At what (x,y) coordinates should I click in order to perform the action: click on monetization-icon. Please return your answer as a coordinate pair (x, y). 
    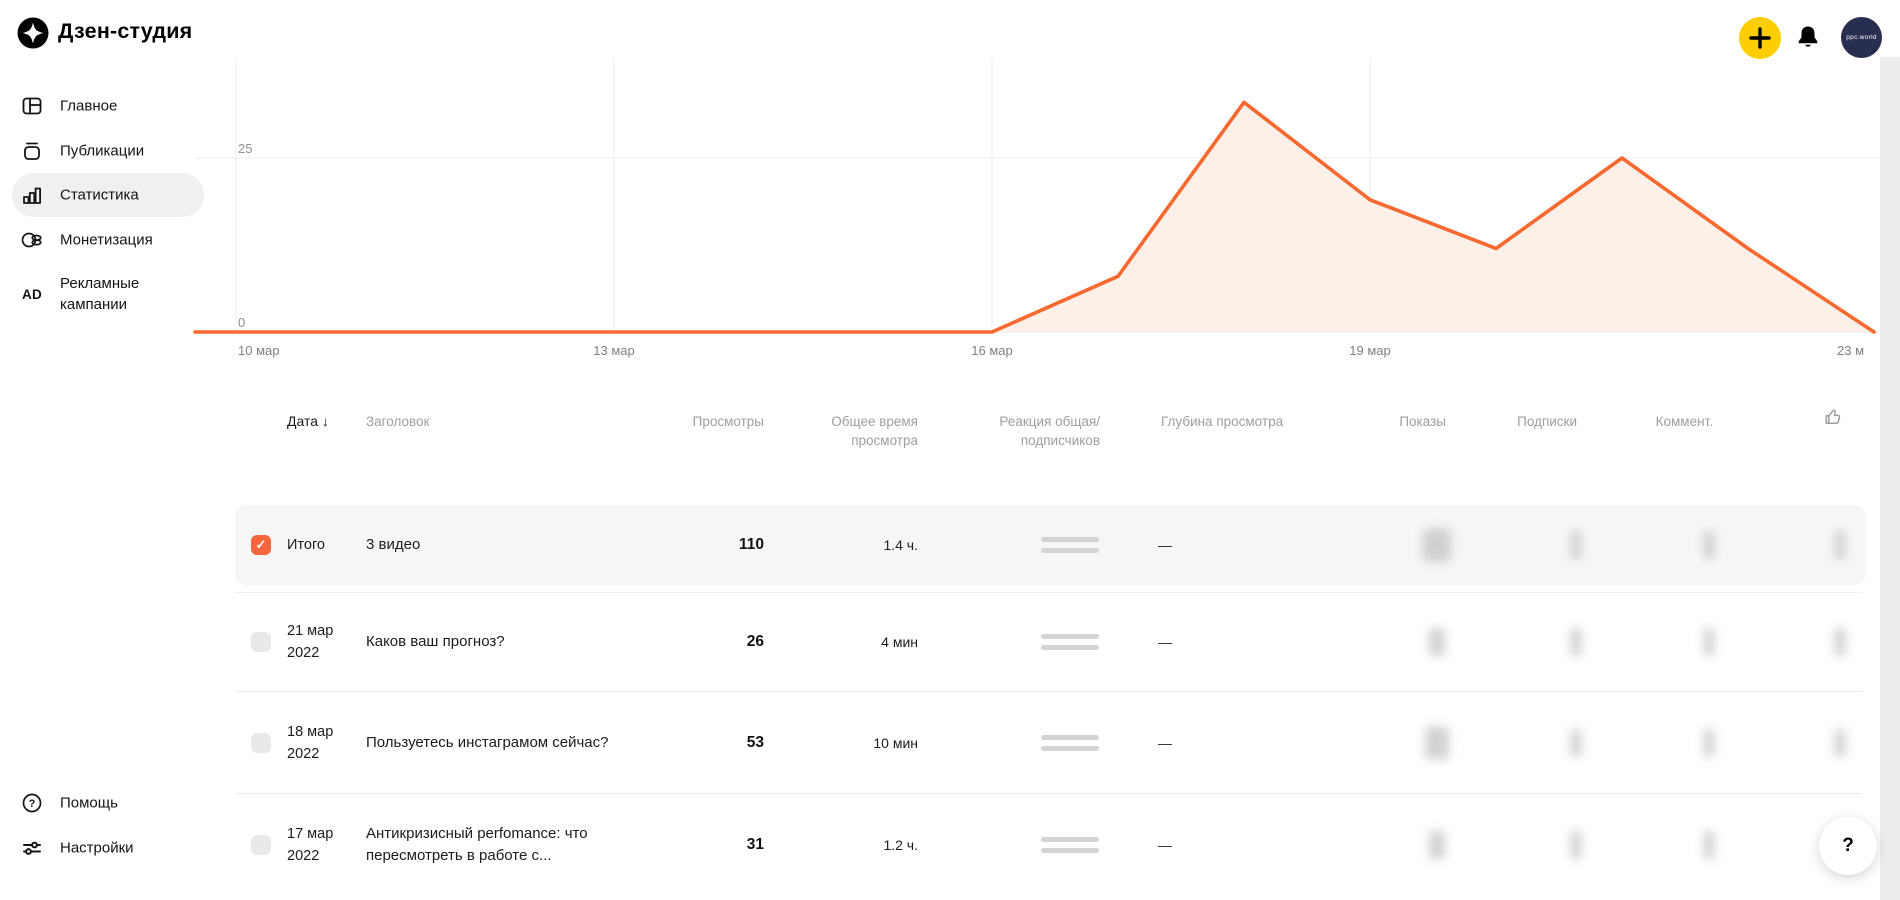
    Looking at the image, I should click on (32, 240).